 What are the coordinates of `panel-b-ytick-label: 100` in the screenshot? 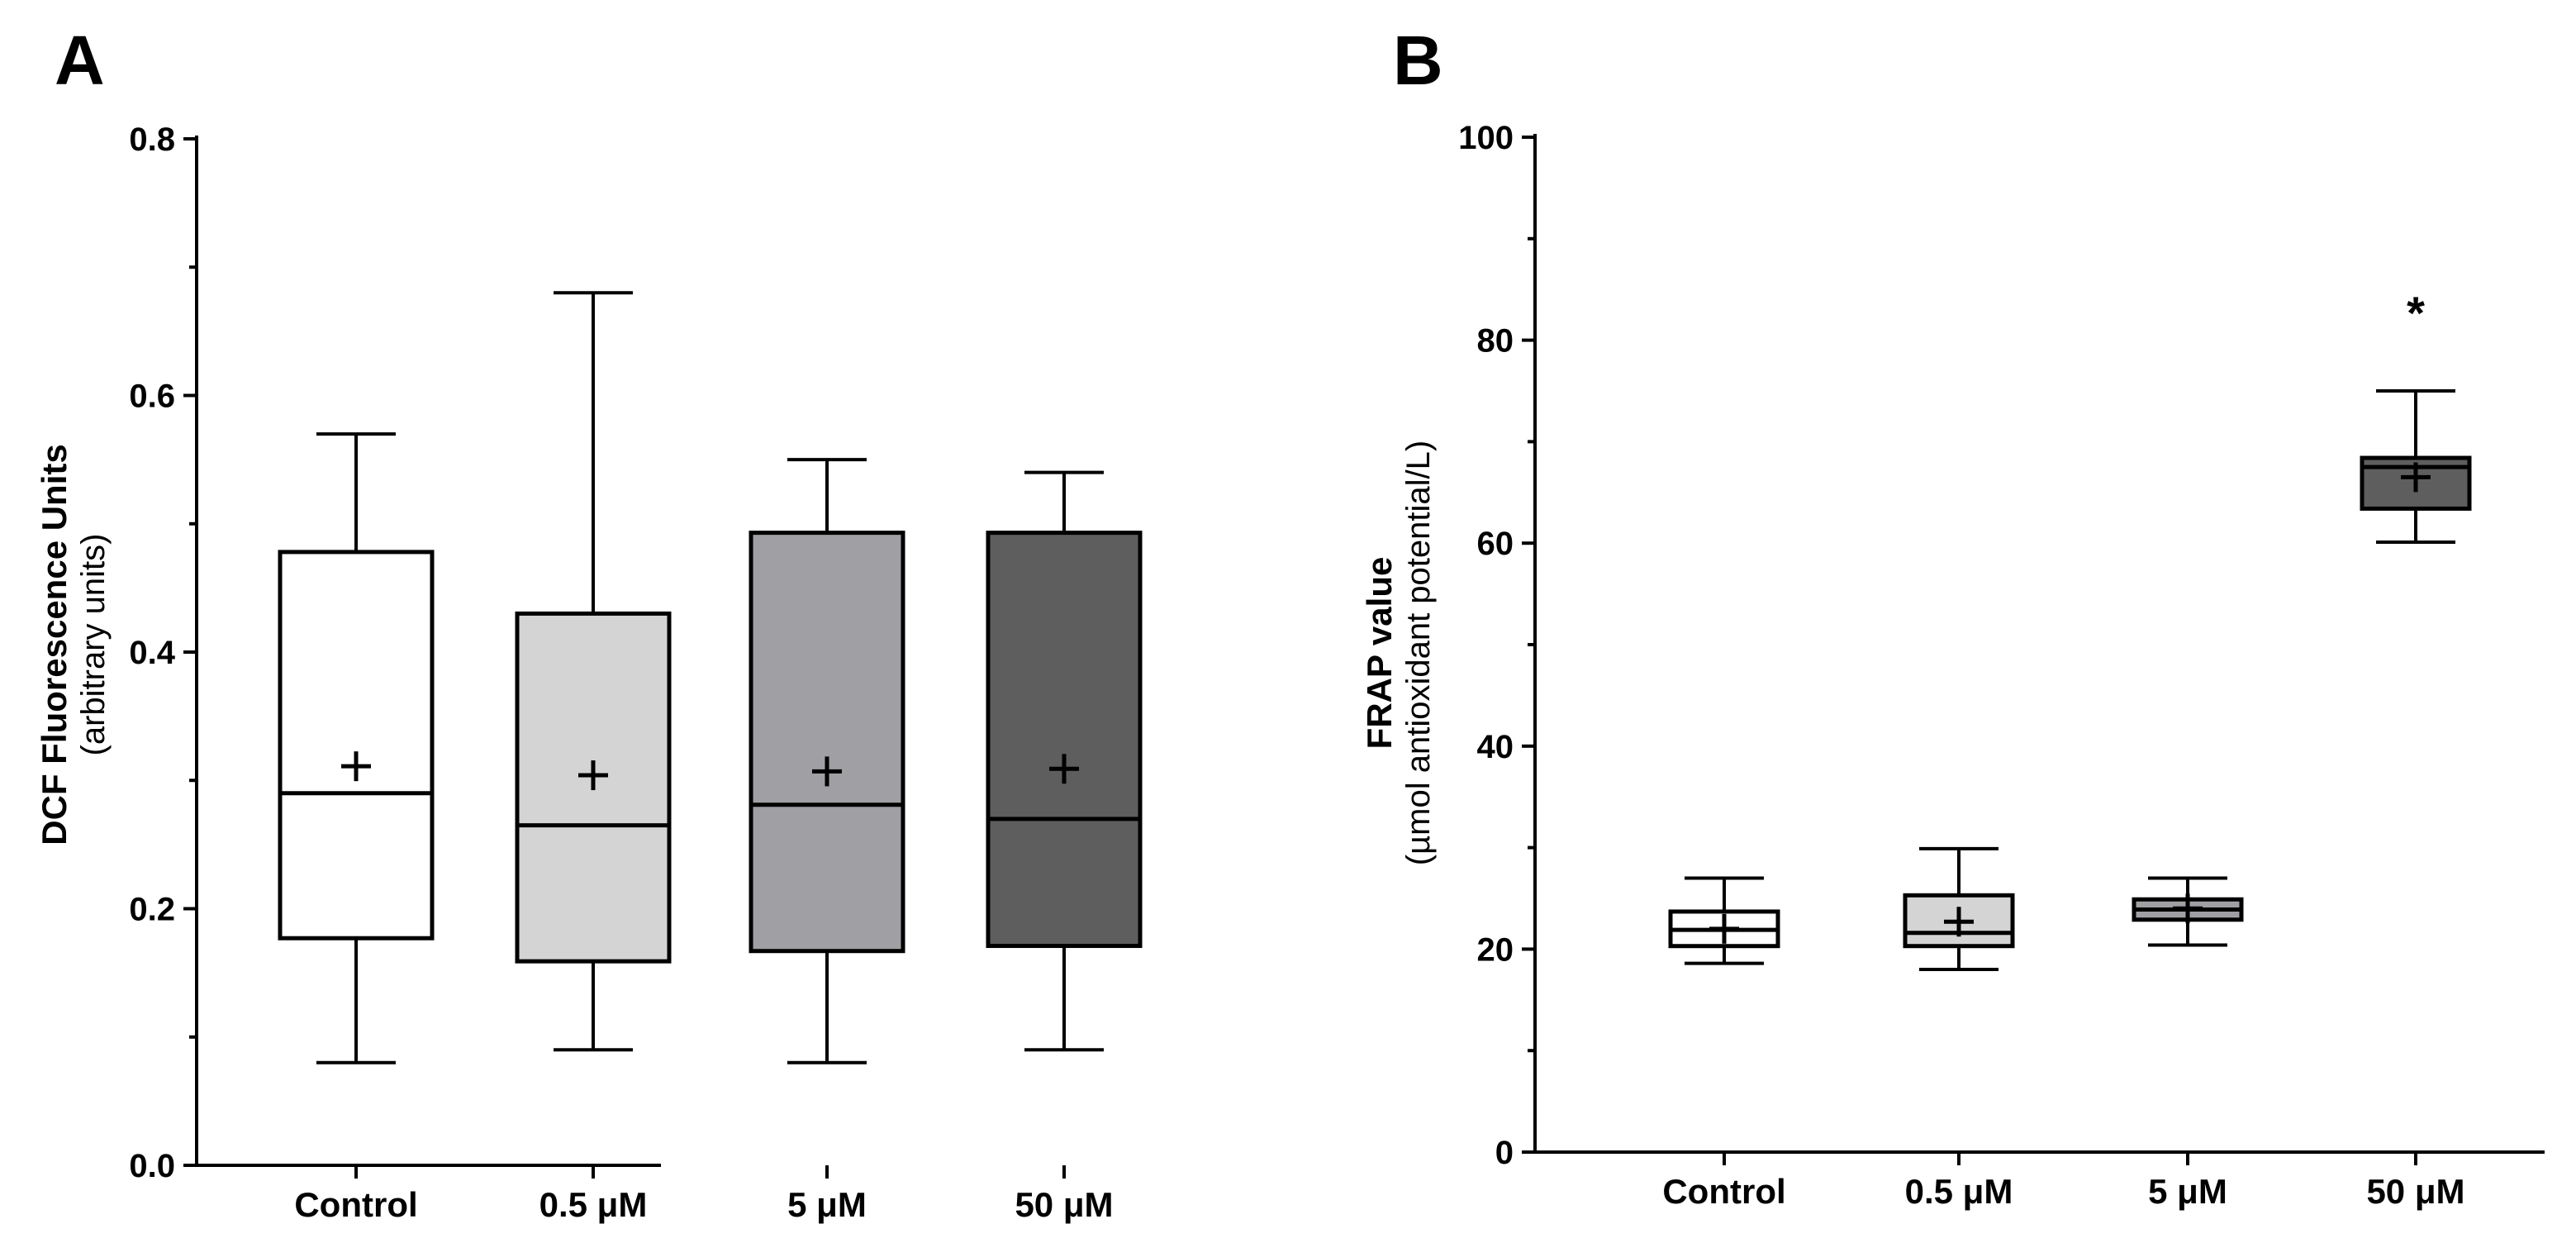 It's located at (1486, 138).